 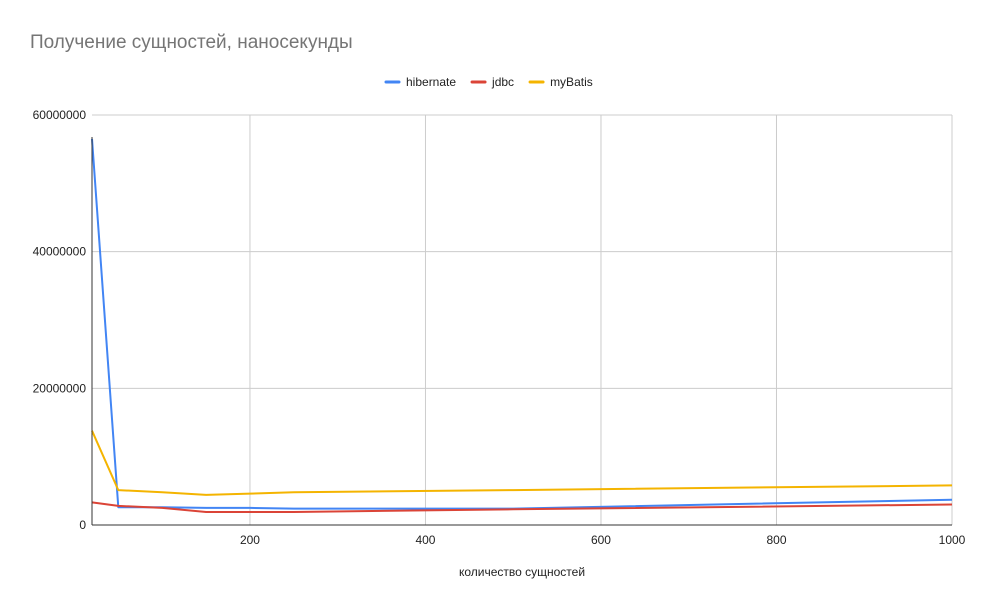 What do you see at coordinates (488, 82) in the screenshot?
I see `legend: hibernate jdbc myBatis` at bounding box center [488, 82].